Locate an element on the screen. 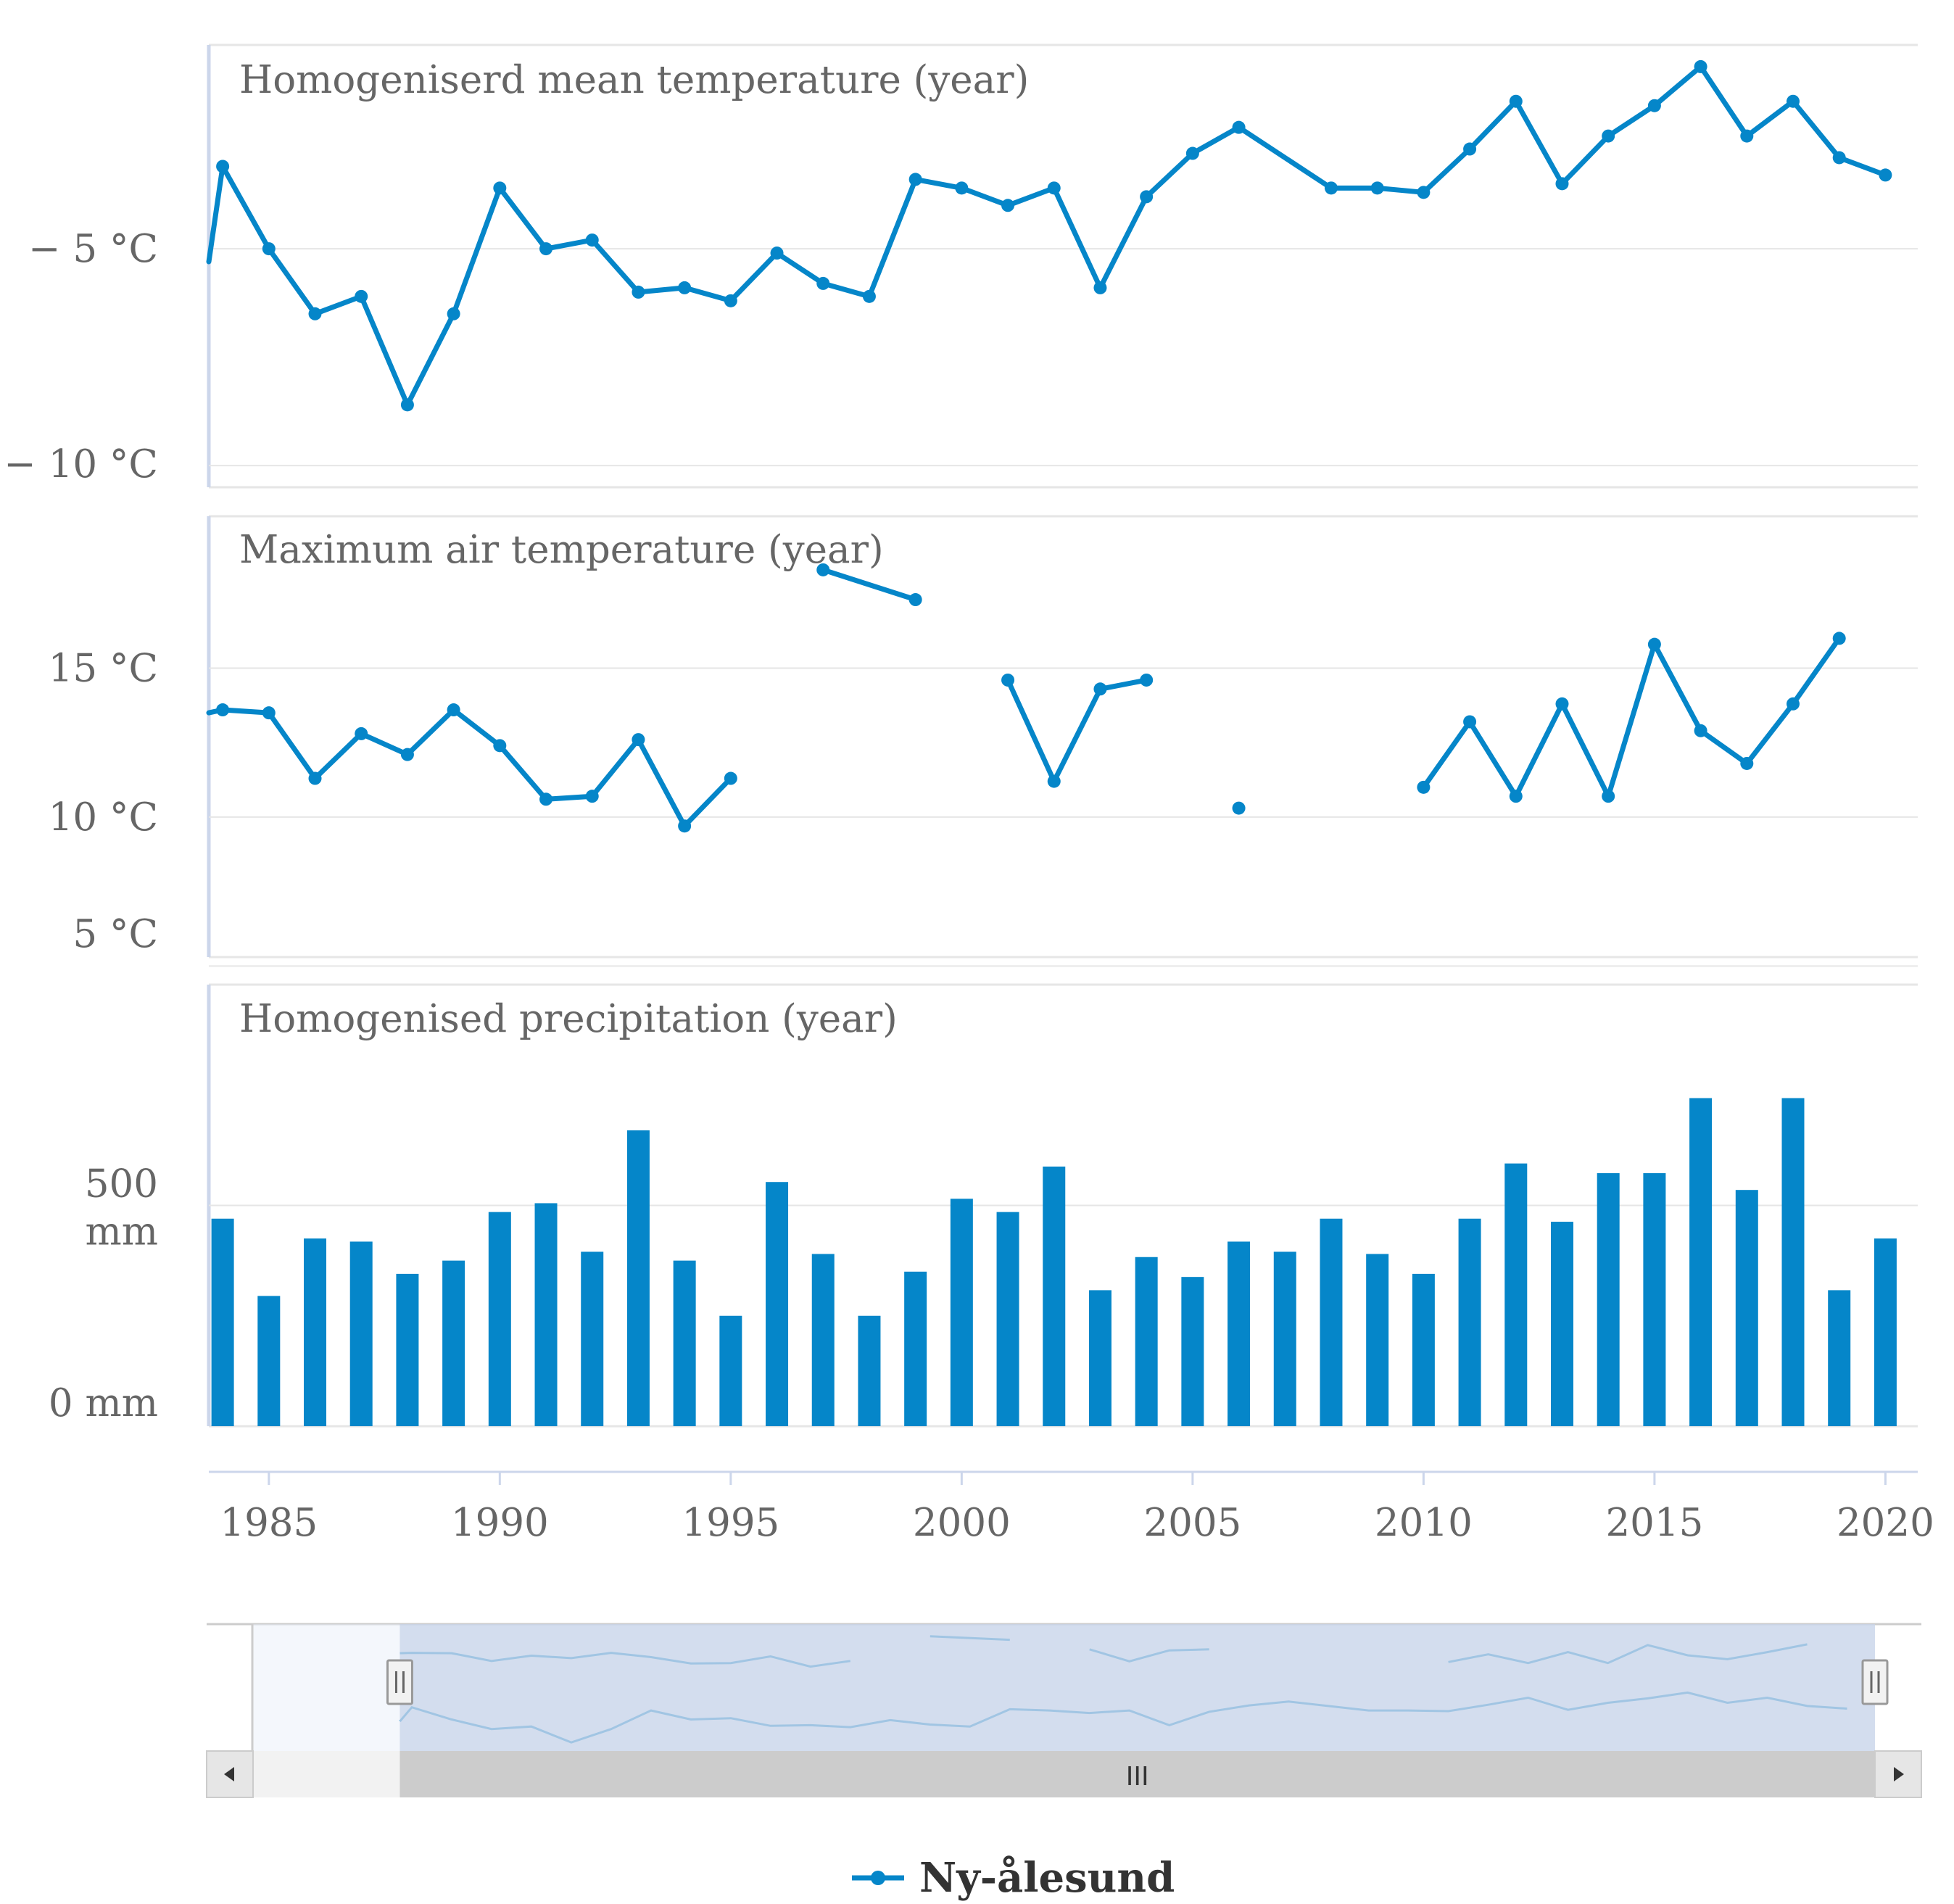 The image size is (1954, 1904). legend-item-ny-alesund: Ny-ålesund is located at coordinates (1013, 1878).